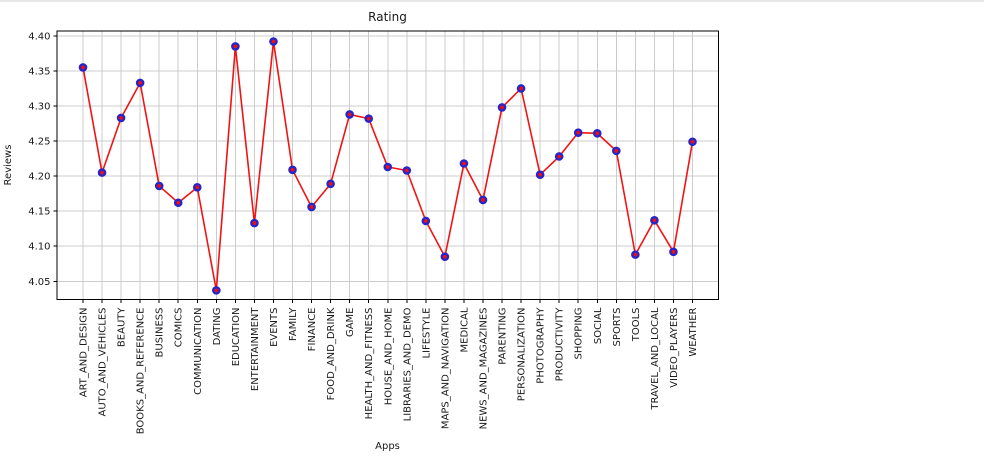 This screenshot has height=466, width=984. What do you see at coordinates (522, 355) in the screenshot?
I see `x-tick-label: PERSONALIZATION` at bounding box center [522, 355].